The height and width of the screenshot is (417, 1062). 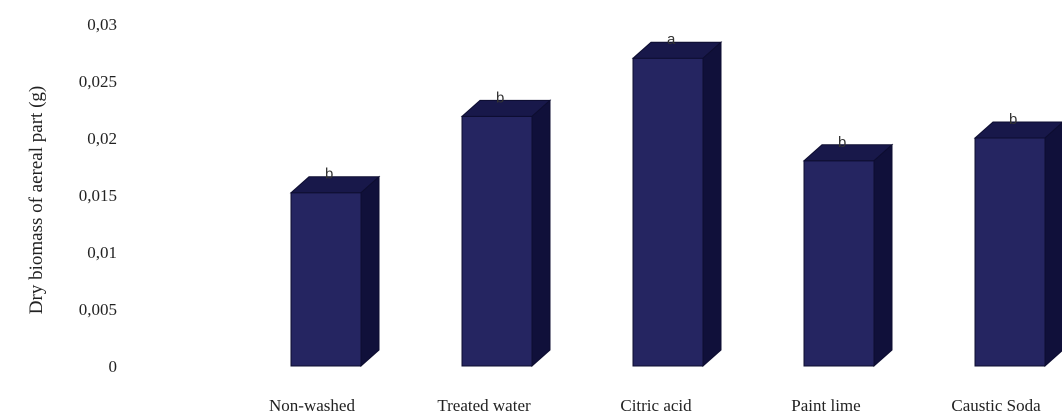 What do you see at coordinates (1017, 130) in the screenshot?
I see `bar-top` at bounding box center [1017, 130].